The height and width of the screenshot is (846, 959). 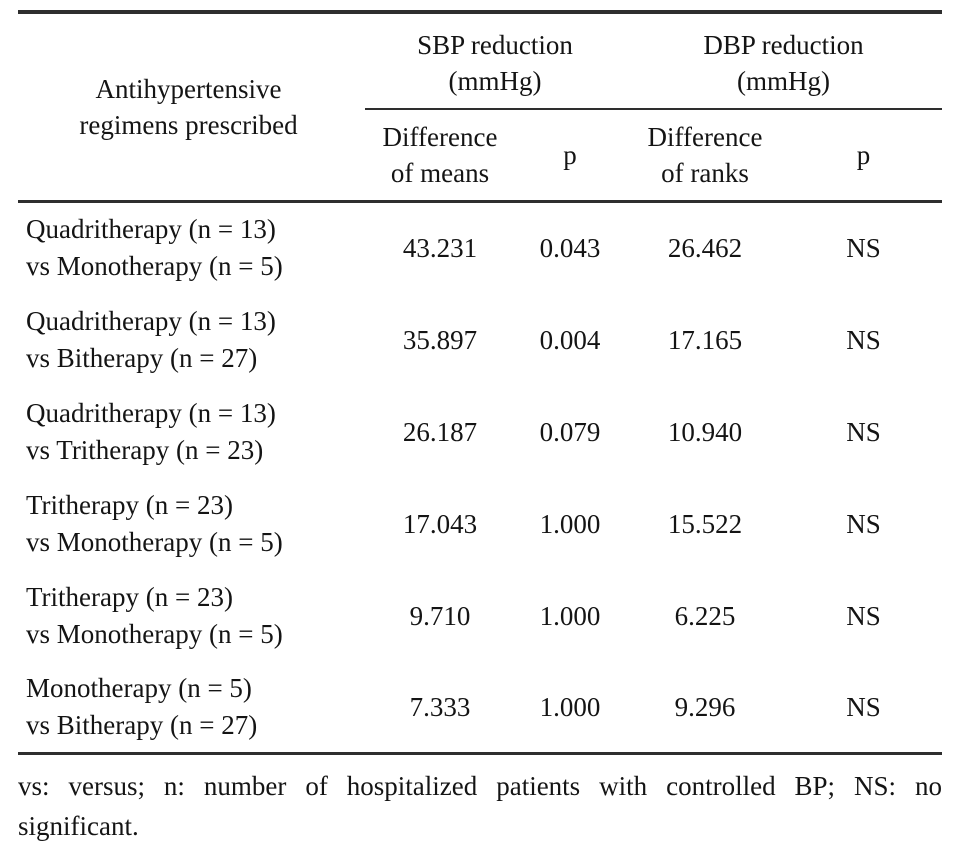 What do you see at coordinates (440, 523) in the screenshot?
I see `sbp-difference-of-means-value: 17.043` at bounding box center [440, 523].